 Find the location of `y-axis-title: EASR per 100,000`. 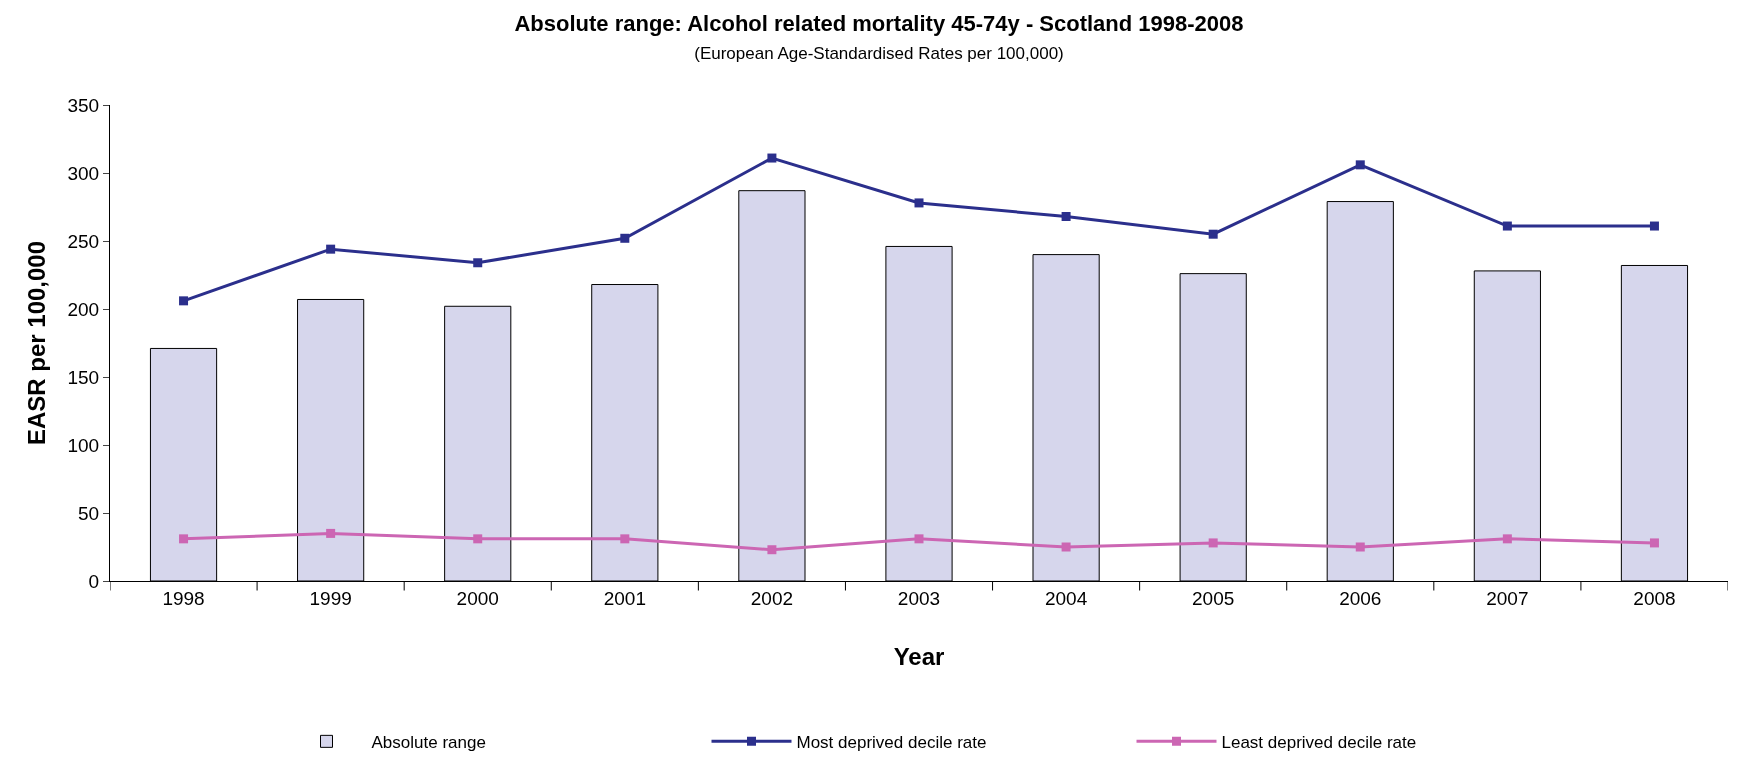

y-axis-title: EASR per 100,000 is located at coordinates (36, 343).